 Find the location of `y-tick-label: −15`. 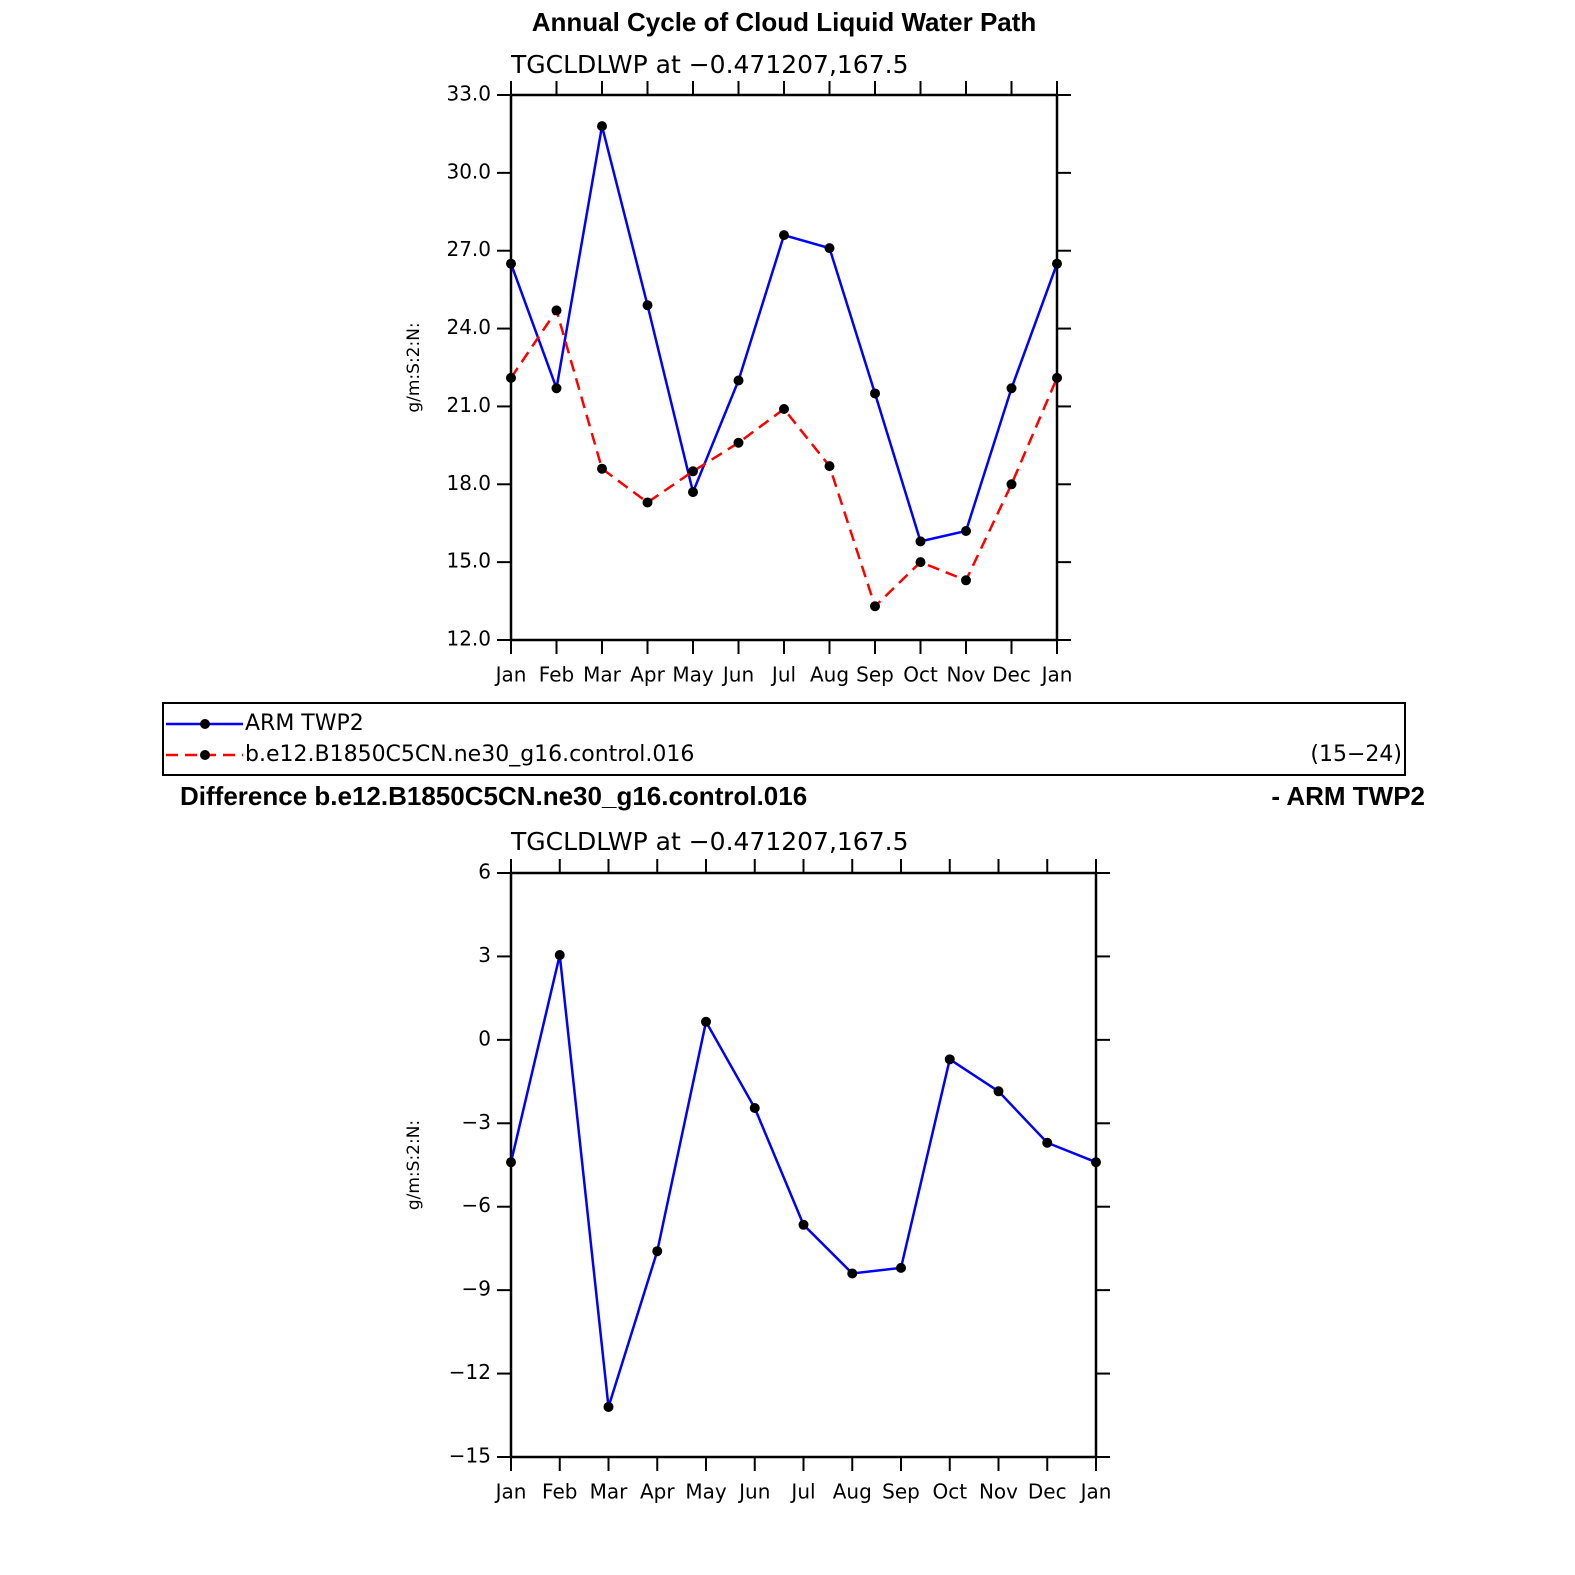

y-tick-label: −15 is located at coordinates (470, 1456).